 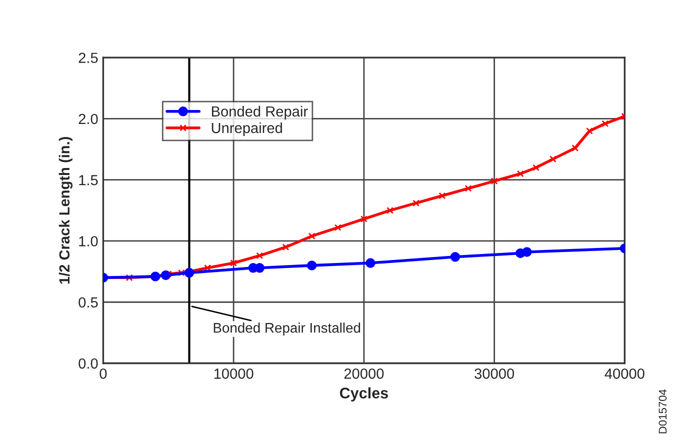 What do you see at coordinates (88, 302) in the screenshot?
I see `y-tick-label: 0.5` at bounding box center [88, 302].